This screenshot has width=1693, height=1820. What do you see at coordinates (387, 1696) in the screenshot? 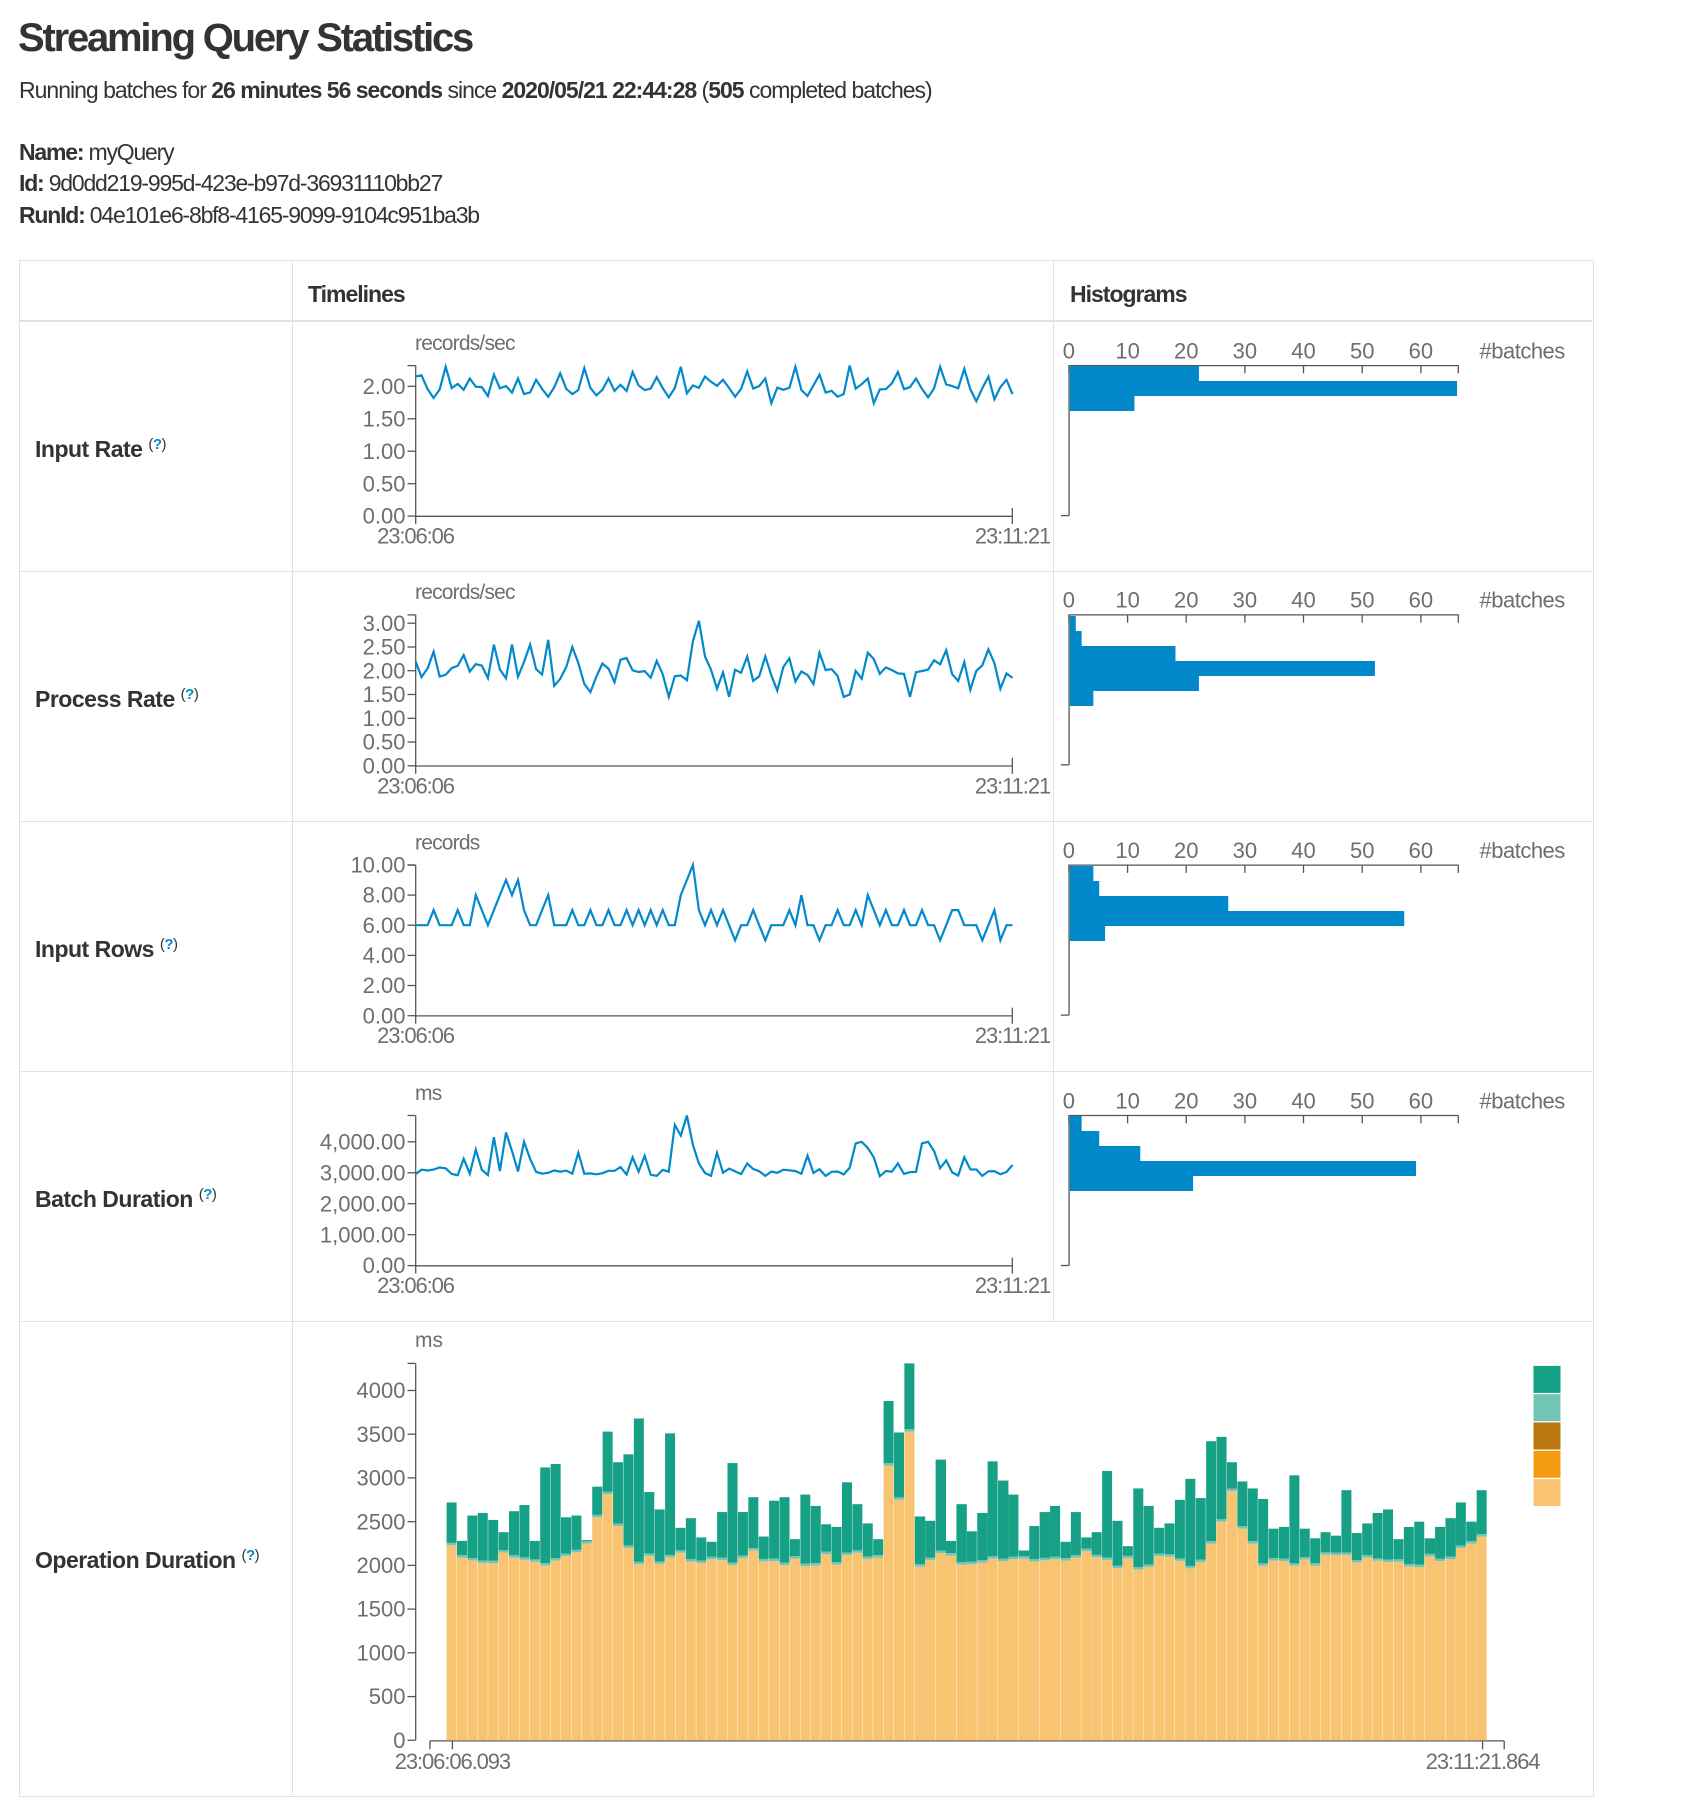
I see `svg-text: 500` at bounding box center [387, 1696].